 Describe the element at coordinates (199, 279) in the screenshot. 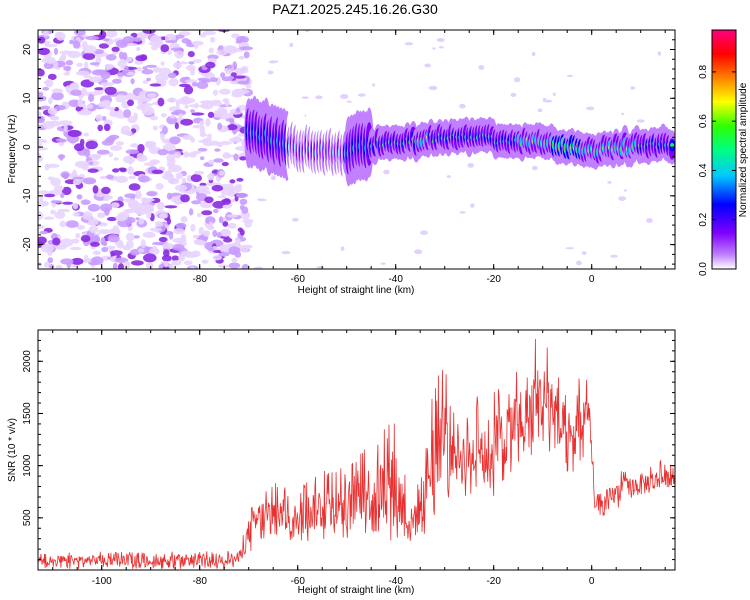

I see `x-tick-label: -80` at that location.